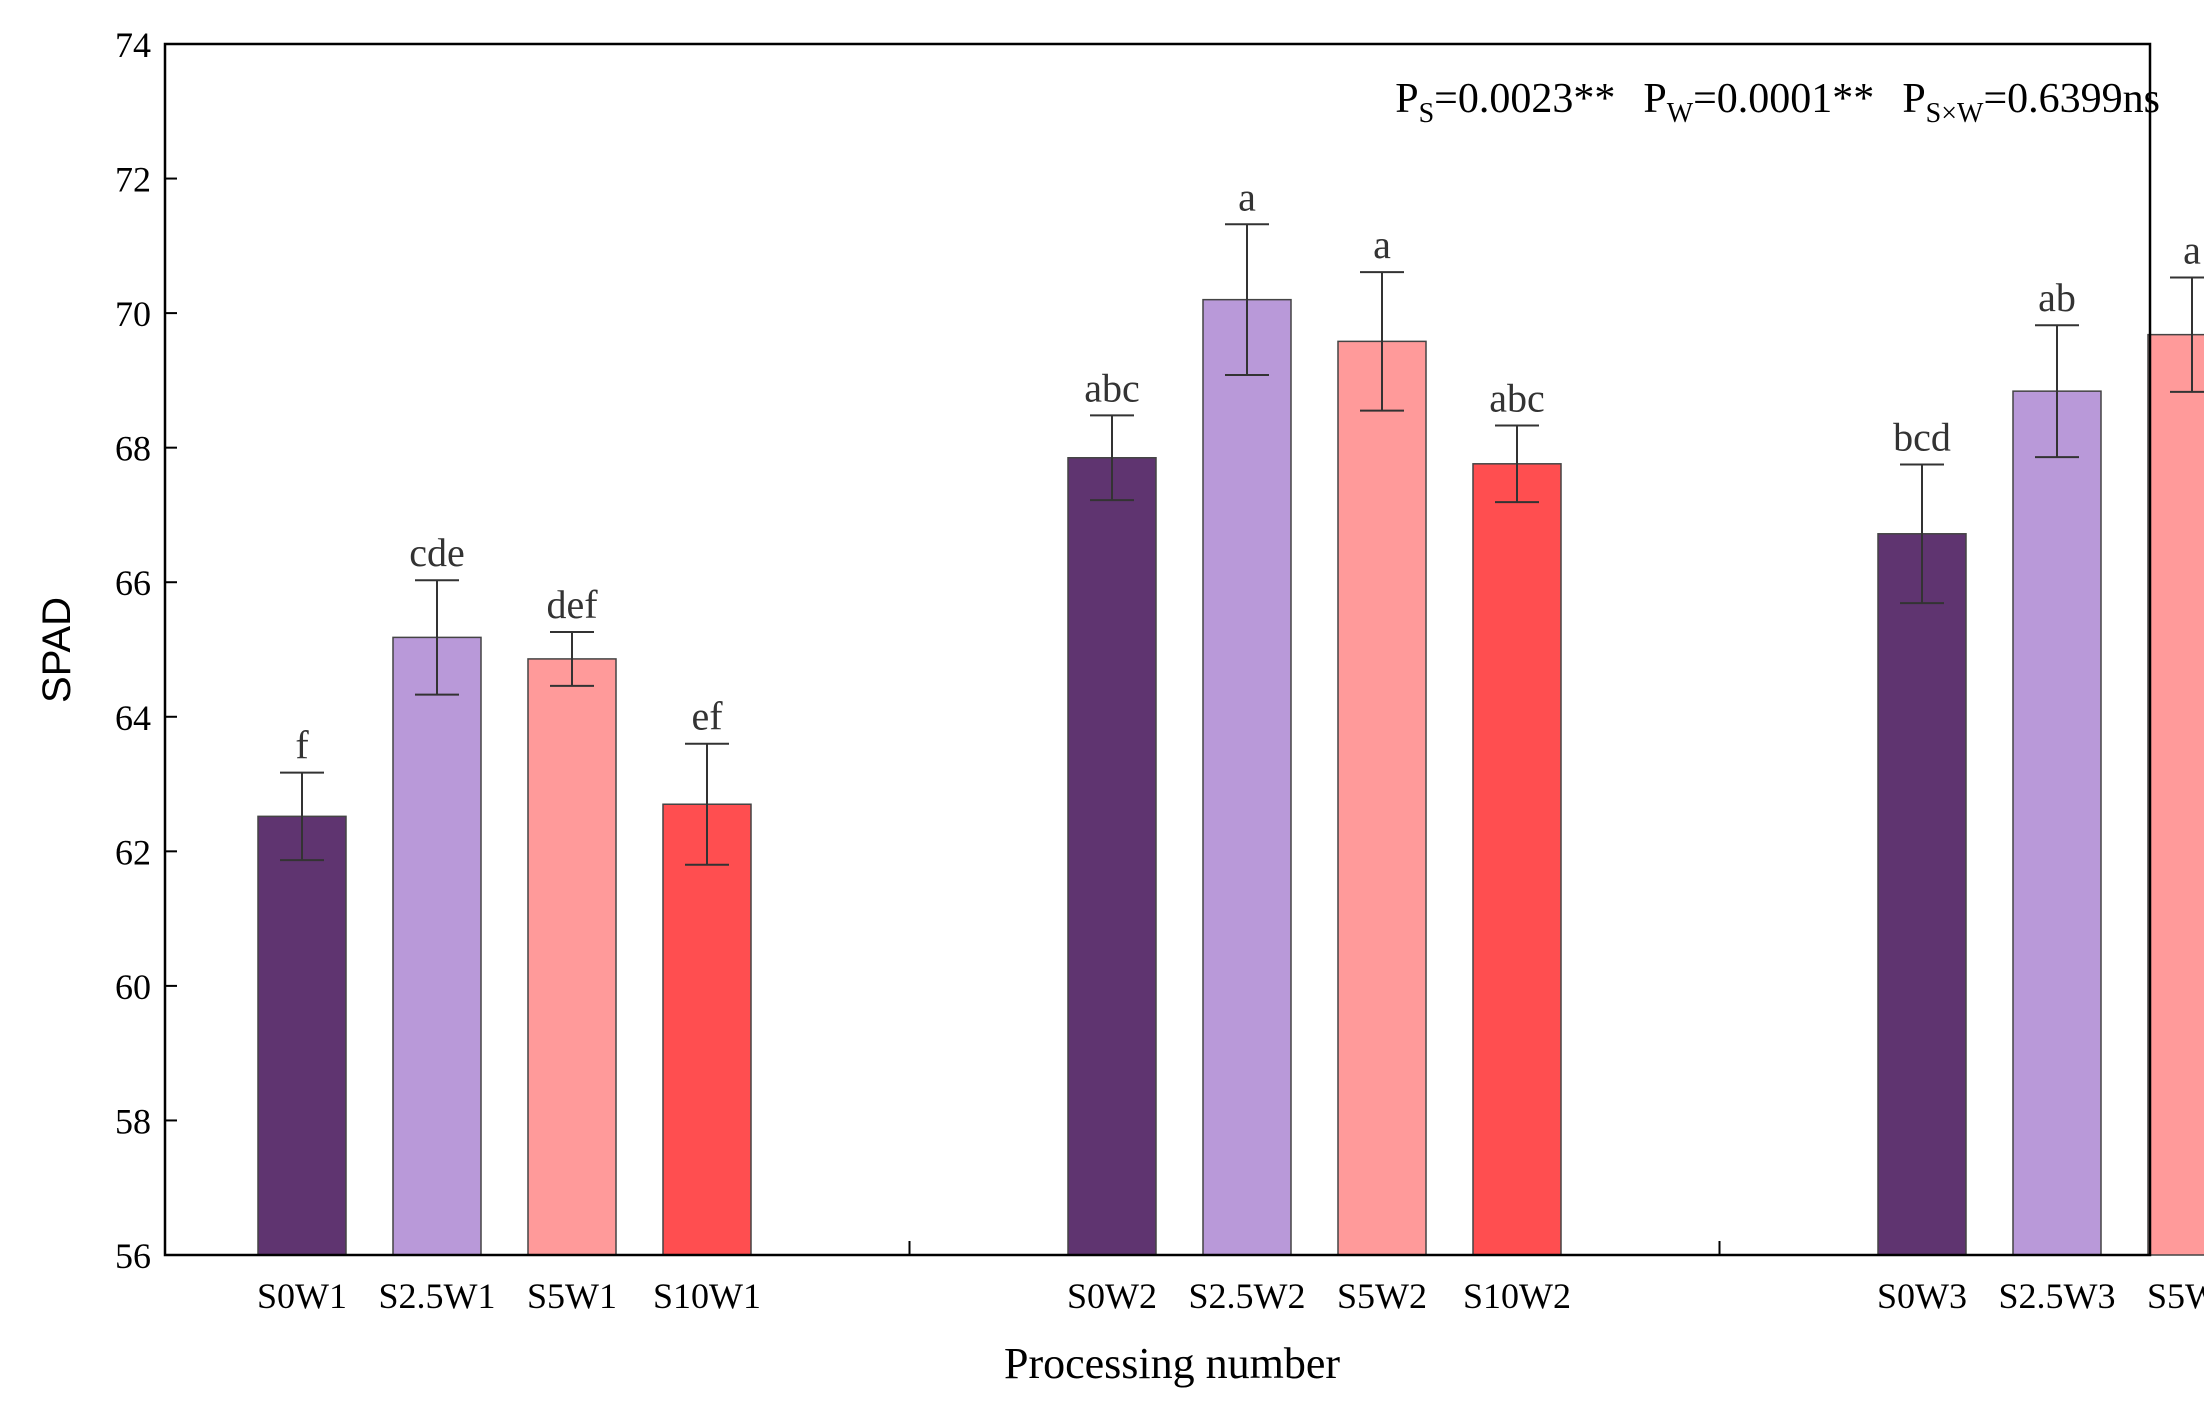  Describe the element at coordinates (133, 314) in the screenshot. I see `y-tick-label: 70` at that location.